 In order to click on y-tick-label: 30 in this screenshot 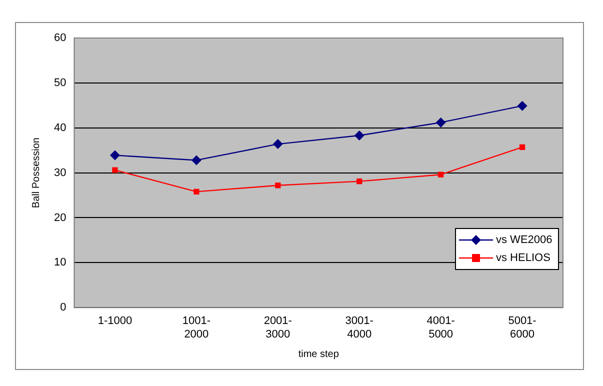, I will do `click(60, 172)`.